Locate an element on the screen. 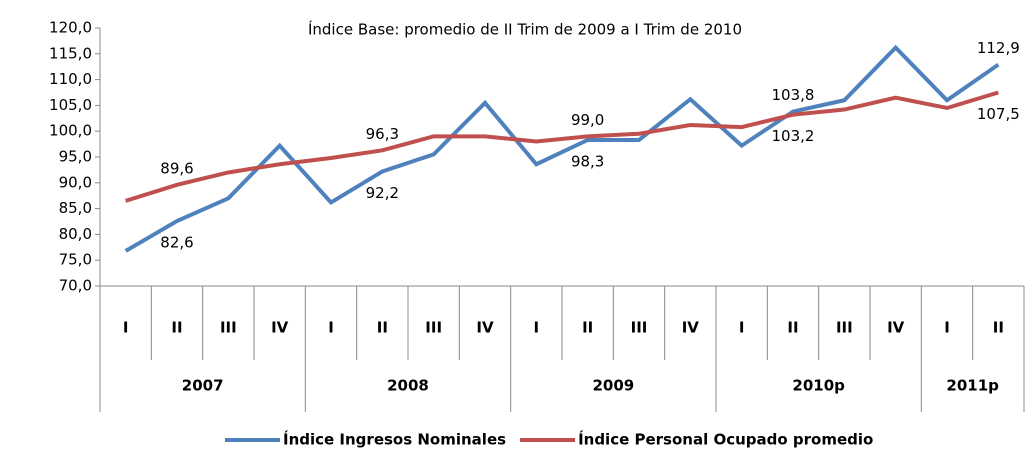  y-tick-label: 75,0 is located at coordinates (75, 260).